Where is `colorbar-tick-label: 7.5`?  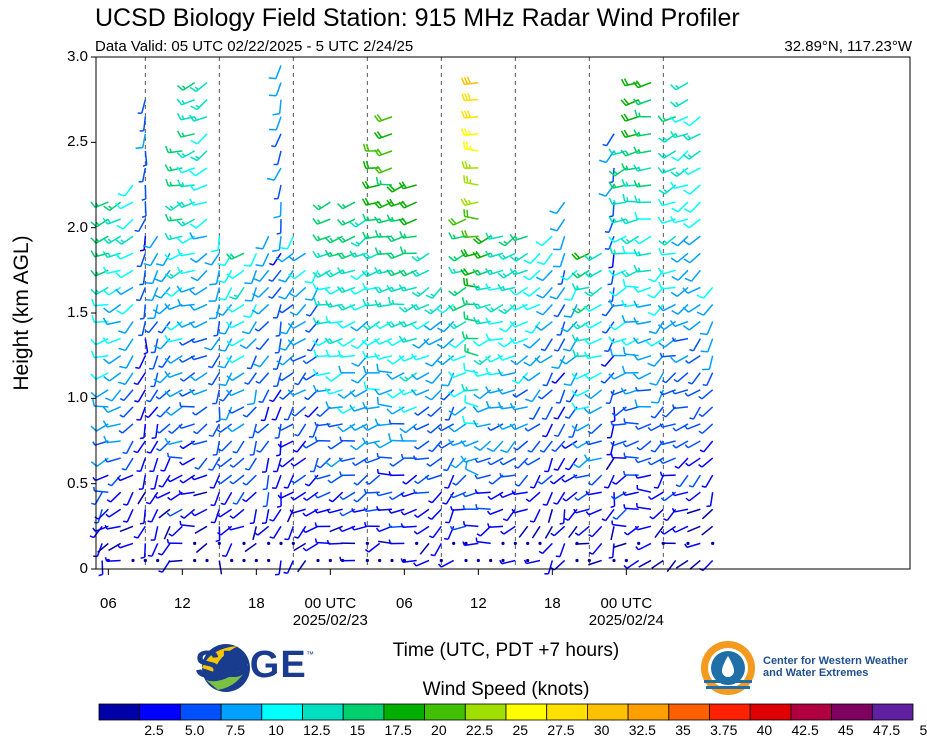 colorbar-tick-label: 7.5 is located at coordinates (235, 730).